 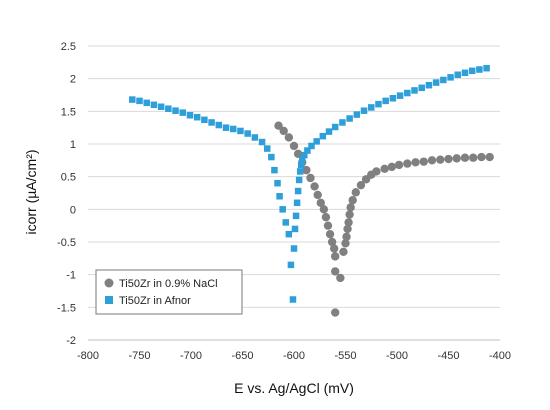 I want to click on y-tick-label: 1, so click(x=73, y=145).